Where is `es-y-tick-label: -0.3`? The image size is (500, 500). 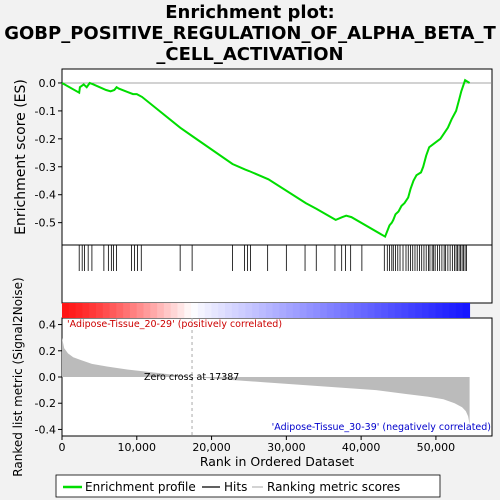
es-y-tick-label: -0.3 is located at coordinates (45, 167).